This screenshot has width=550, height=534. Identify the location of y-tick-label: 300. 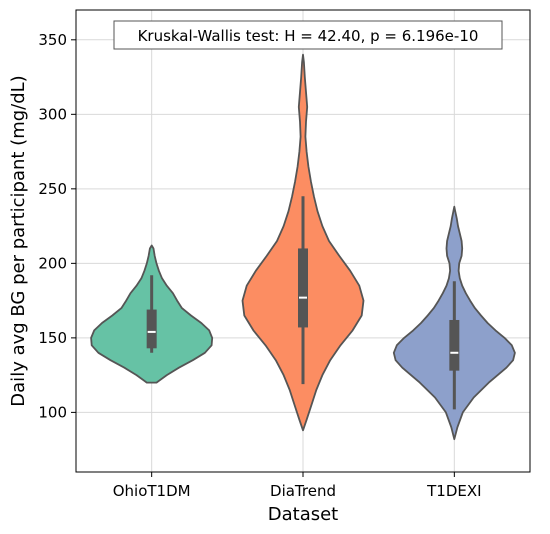
(52, 114).